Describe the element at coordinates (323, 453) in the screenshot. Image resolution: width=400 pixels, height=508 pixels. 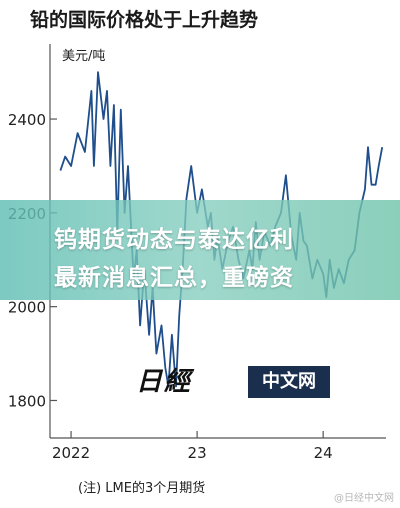
I see `x-tick-label: 24` at that location.